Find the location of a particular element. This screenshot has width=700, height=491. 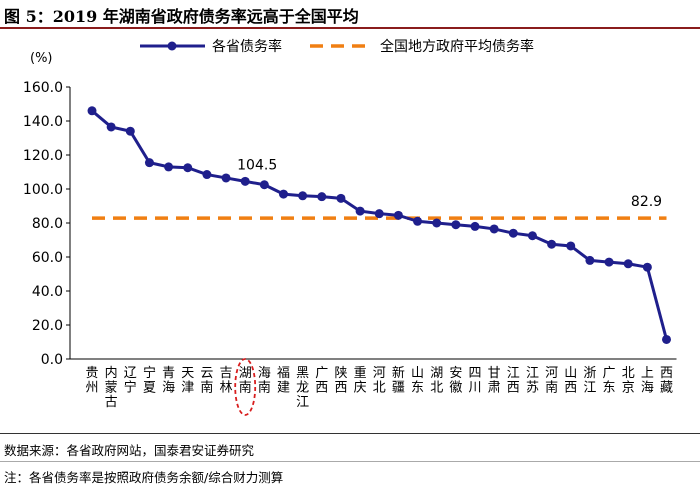

x-tick-label: 山西 is located at coordinates (570, 381).